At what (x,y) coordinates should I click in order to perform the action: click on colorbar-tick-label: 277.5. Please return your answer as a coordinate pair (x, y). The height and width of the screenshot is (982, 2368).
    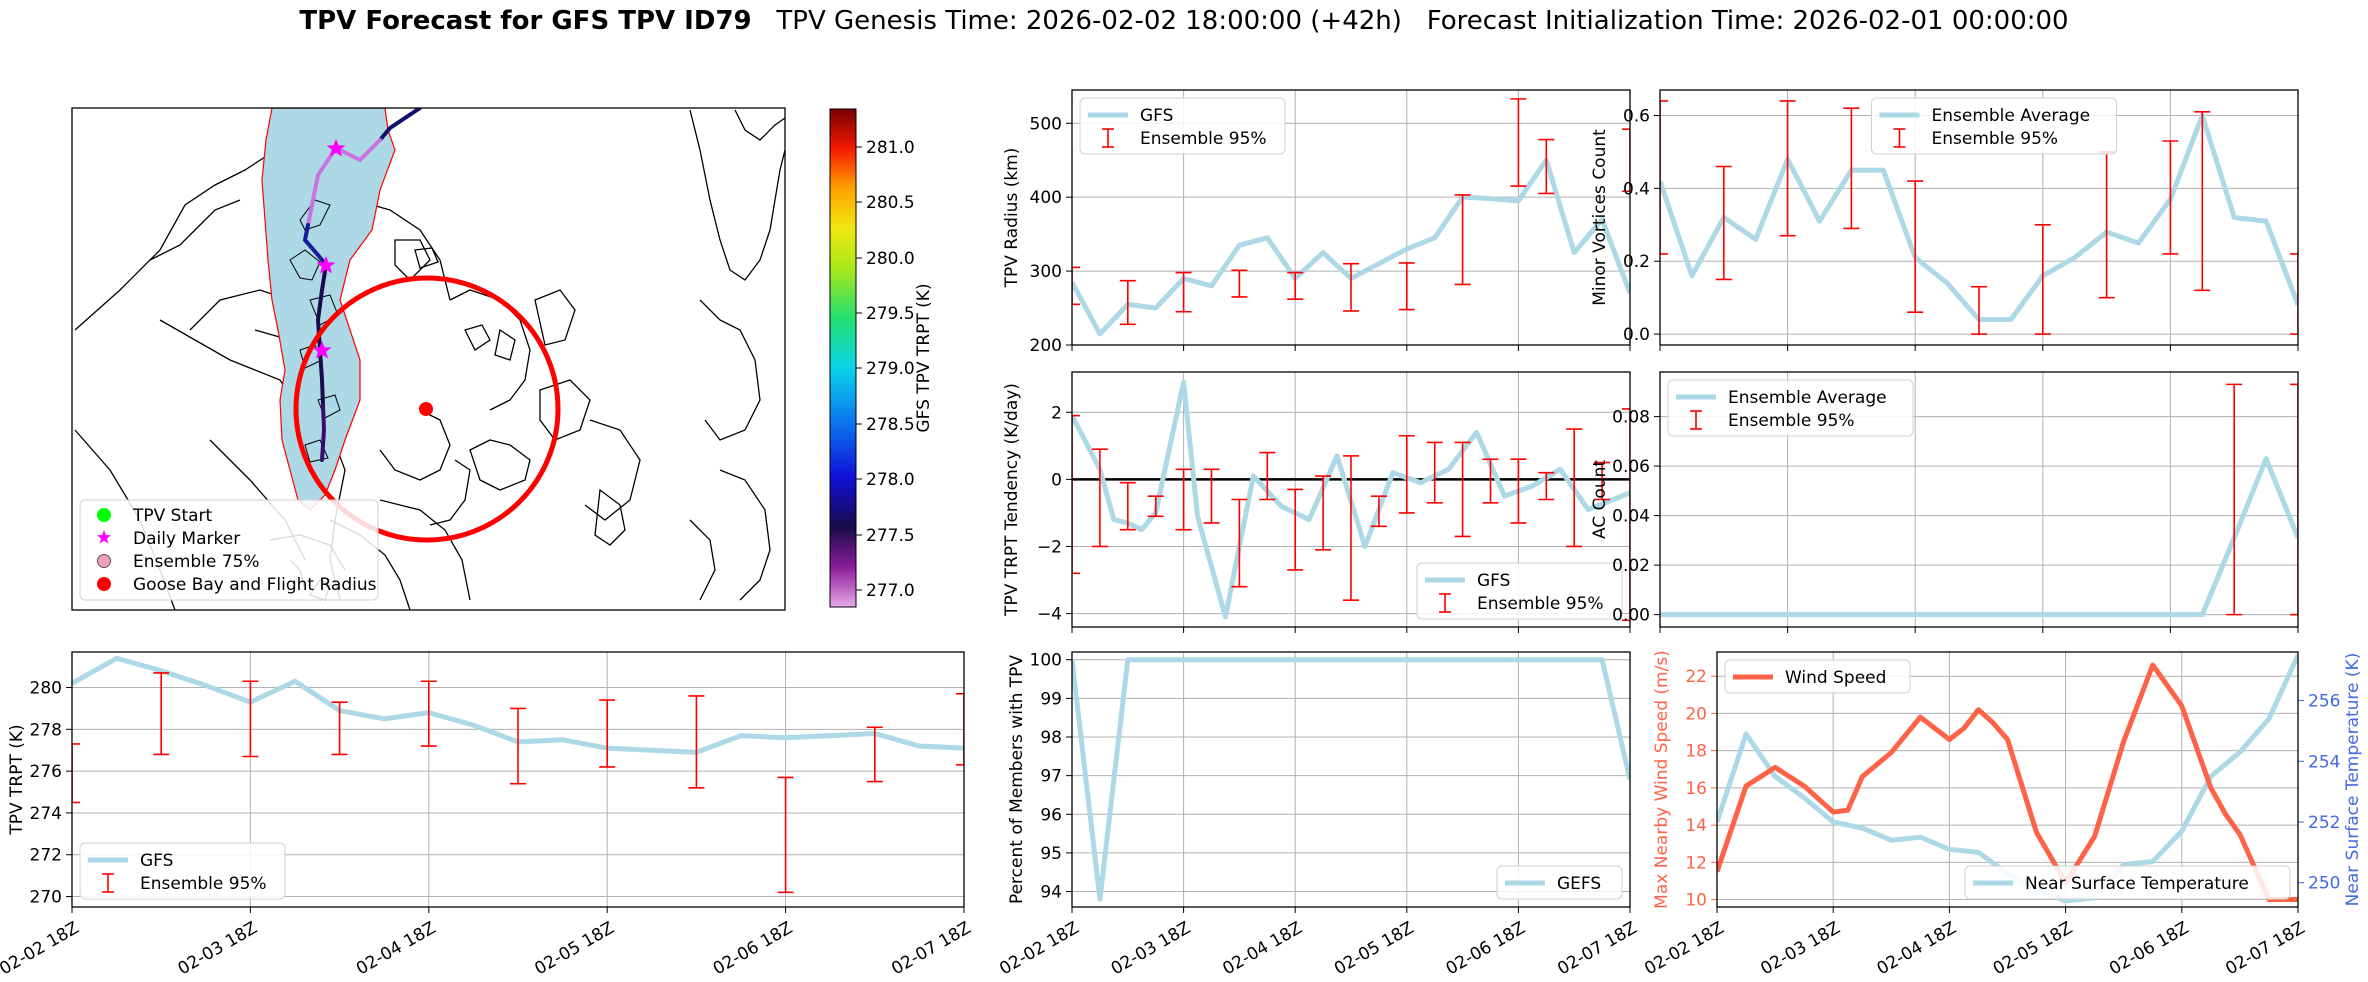
    Looking at the image, I should click on (890, 536).